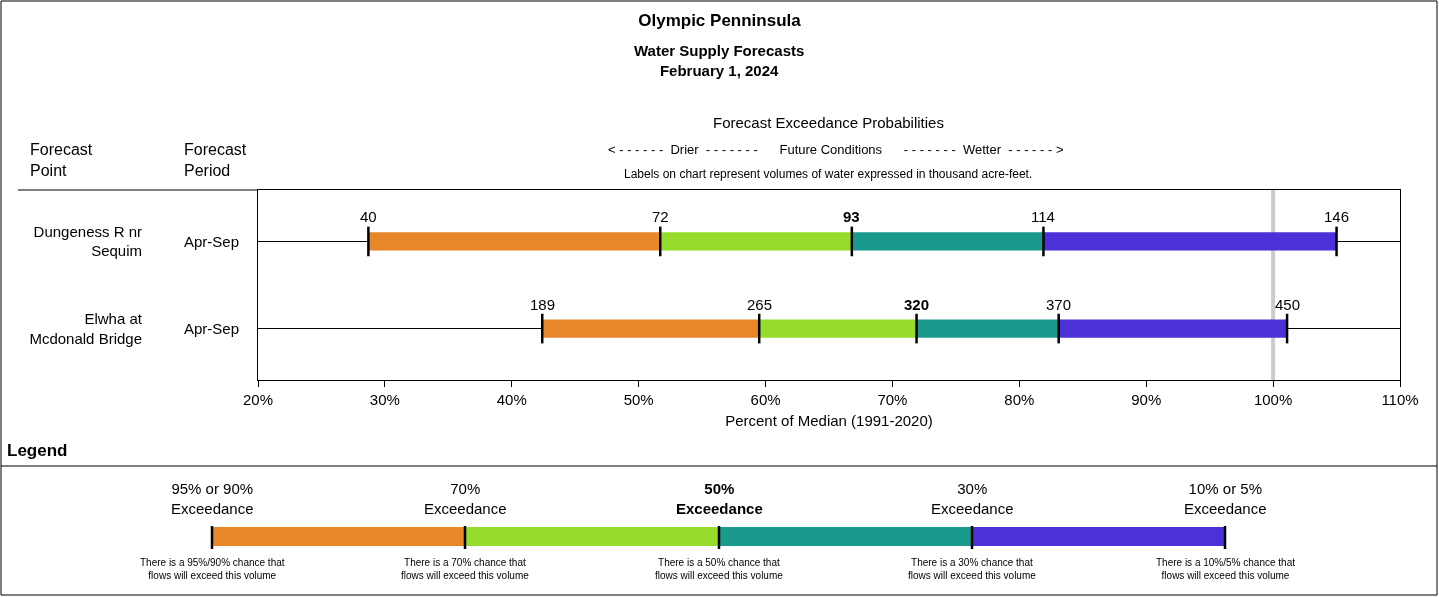 This screenshot has width=1439, height=597. Describe the element at coordinates (720, 20) in the screenshot. I see `chart-title: Olympic Penninsula` at that location.